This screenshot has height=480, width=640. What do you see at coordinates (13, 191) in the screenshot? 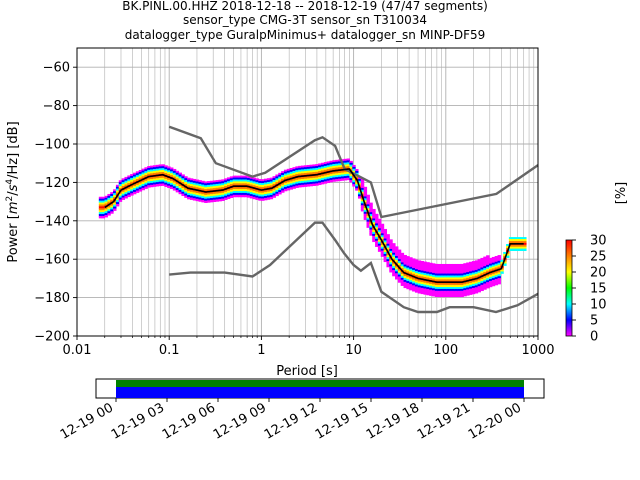
I see `y-axis-label: Power [m2/s4/Hz] [dB]` at bounding box center [13, 191].